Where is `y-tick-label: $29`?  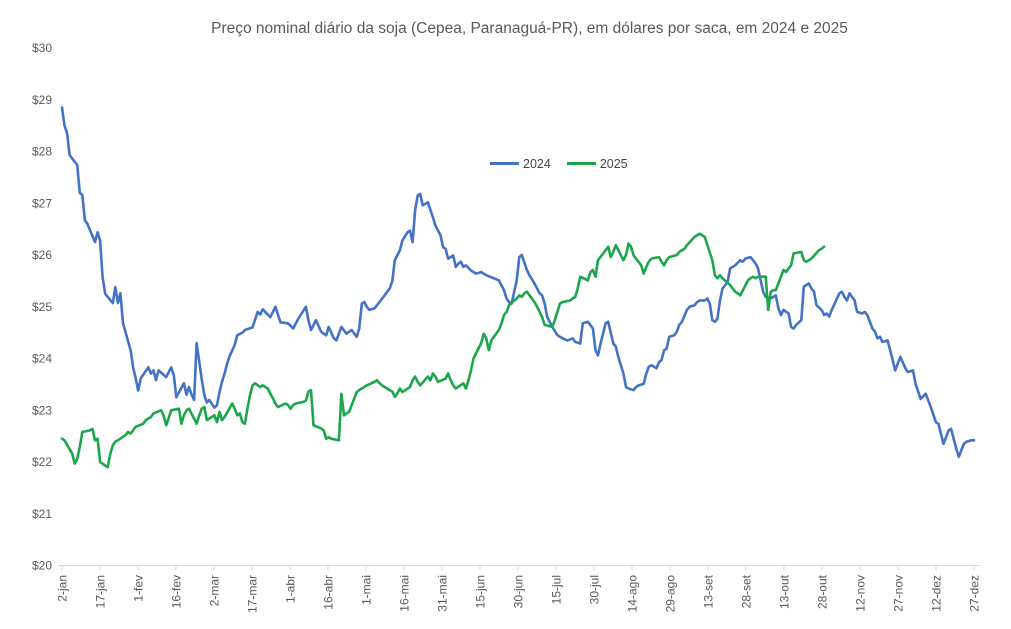 y-tick-label: $29 is located at coordinates (42, 100).